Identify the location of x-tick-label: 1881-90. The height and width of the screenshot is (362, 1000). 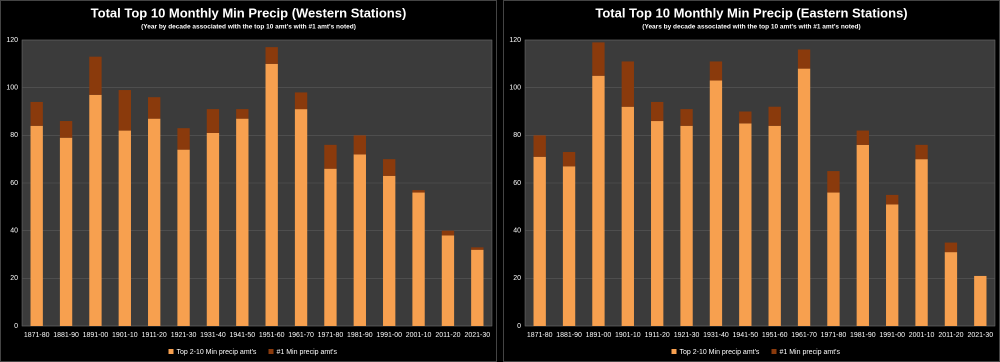
(66, 335).